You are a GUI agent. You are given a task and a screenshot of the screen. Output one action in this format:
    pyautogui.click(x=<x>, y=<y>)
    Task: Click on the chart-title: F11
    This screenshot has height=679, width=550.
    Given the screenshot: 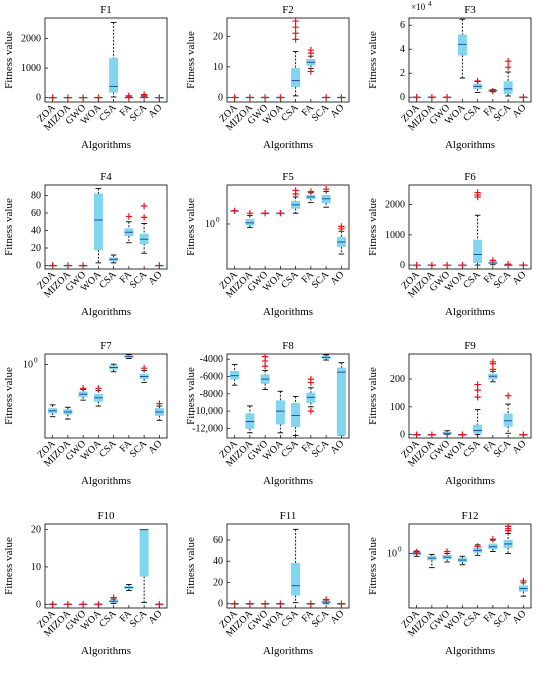 What is the action you would take?
    pyautogui.click(x=288, y=516)
    